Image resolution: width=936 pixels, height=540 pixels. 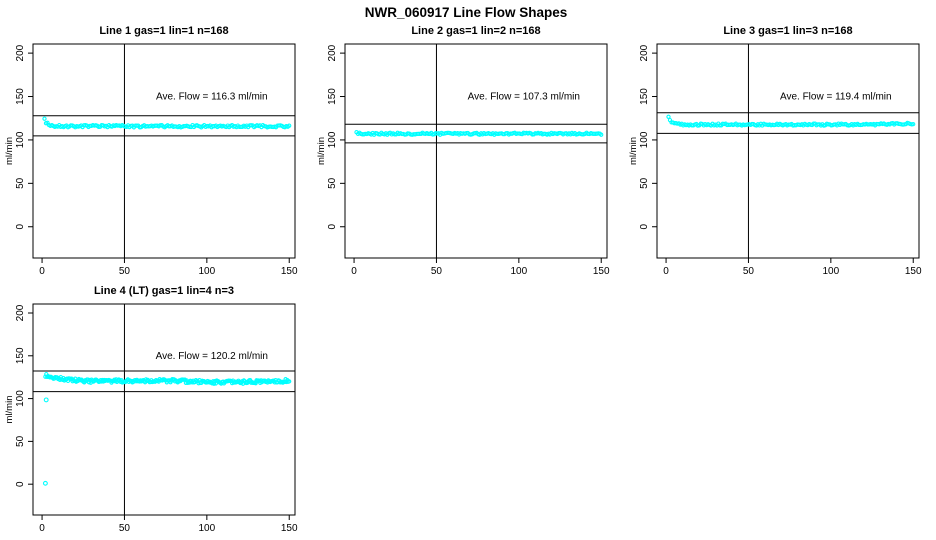 I want to click on subplot-title: Line 4 (LT) gas=1 lin=4 n=3, so click(x=164, y=291).